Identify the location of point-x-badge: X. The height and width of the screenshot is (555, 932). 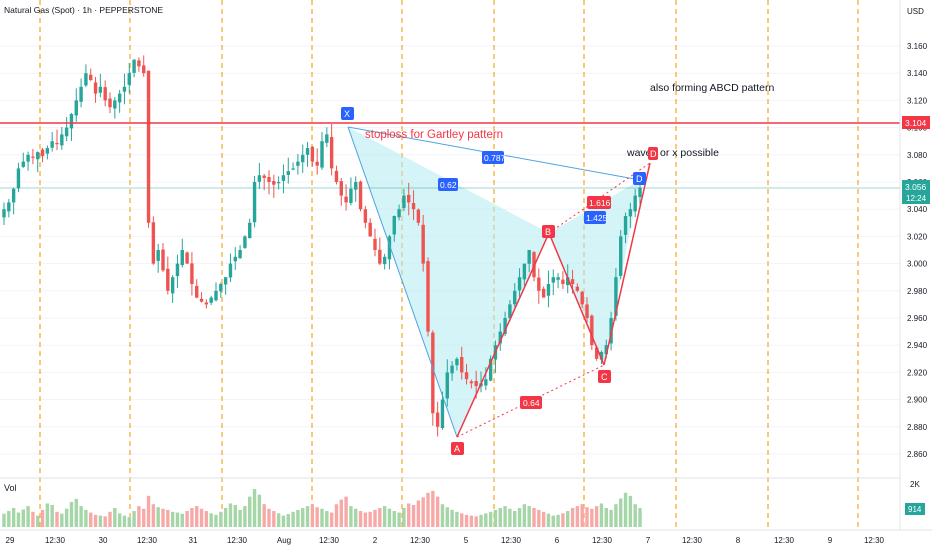
(347, 113).